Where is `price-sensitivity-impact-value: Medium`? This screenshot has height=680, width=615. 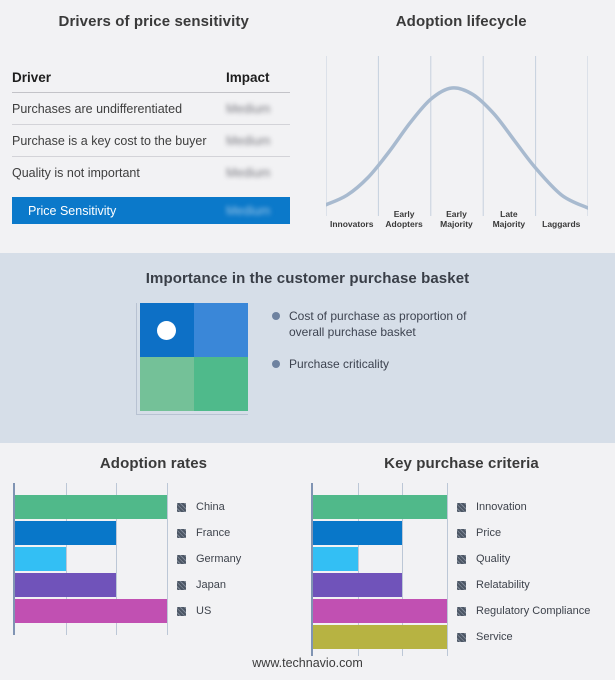 price-sensitivity-impact-value: Medium is located at coordinates (248, 210).